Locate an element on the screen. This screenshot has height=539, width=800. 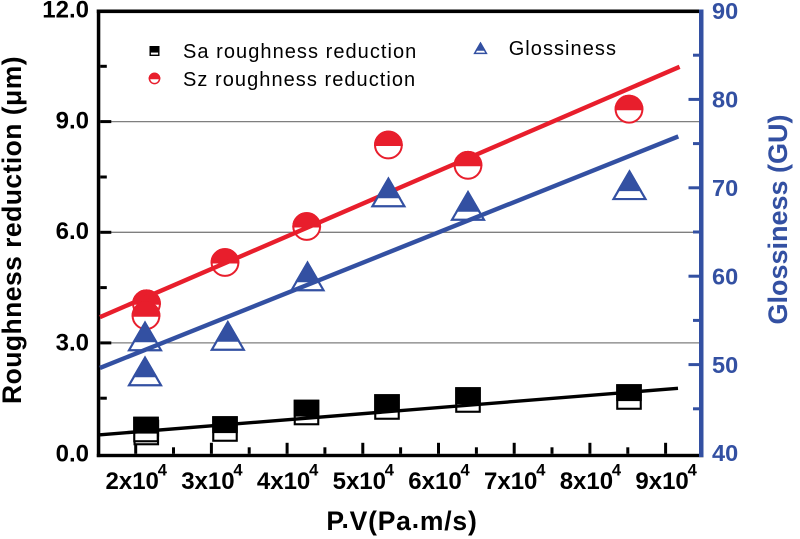
svg-text: 70 is located at coordinates (725, 188).